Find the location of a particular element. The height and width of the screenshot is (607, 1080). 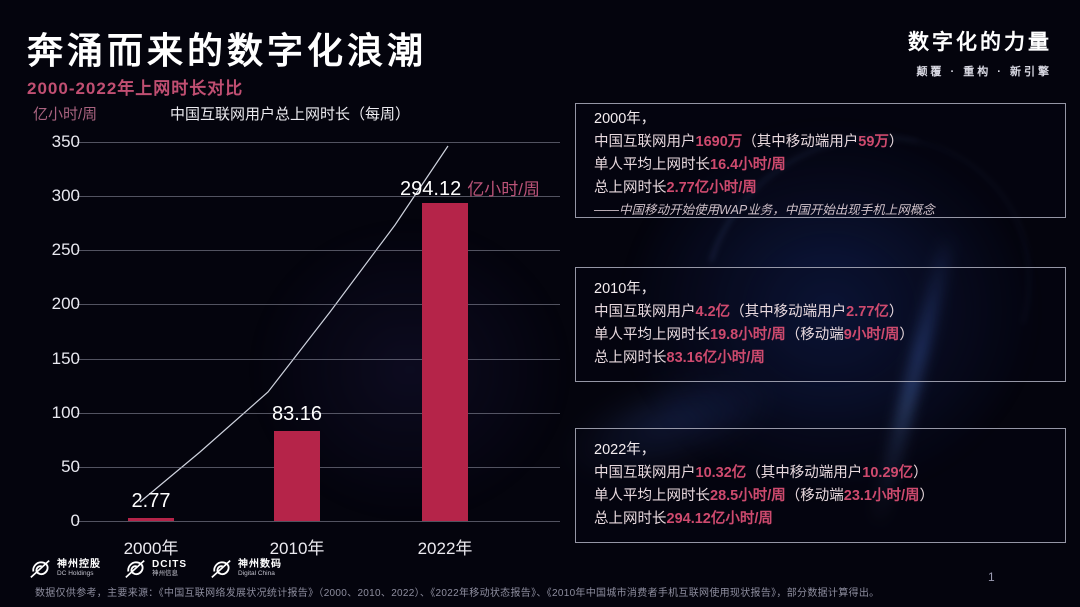

logo-name: 神州数码 is located at coordinates (260, 565).